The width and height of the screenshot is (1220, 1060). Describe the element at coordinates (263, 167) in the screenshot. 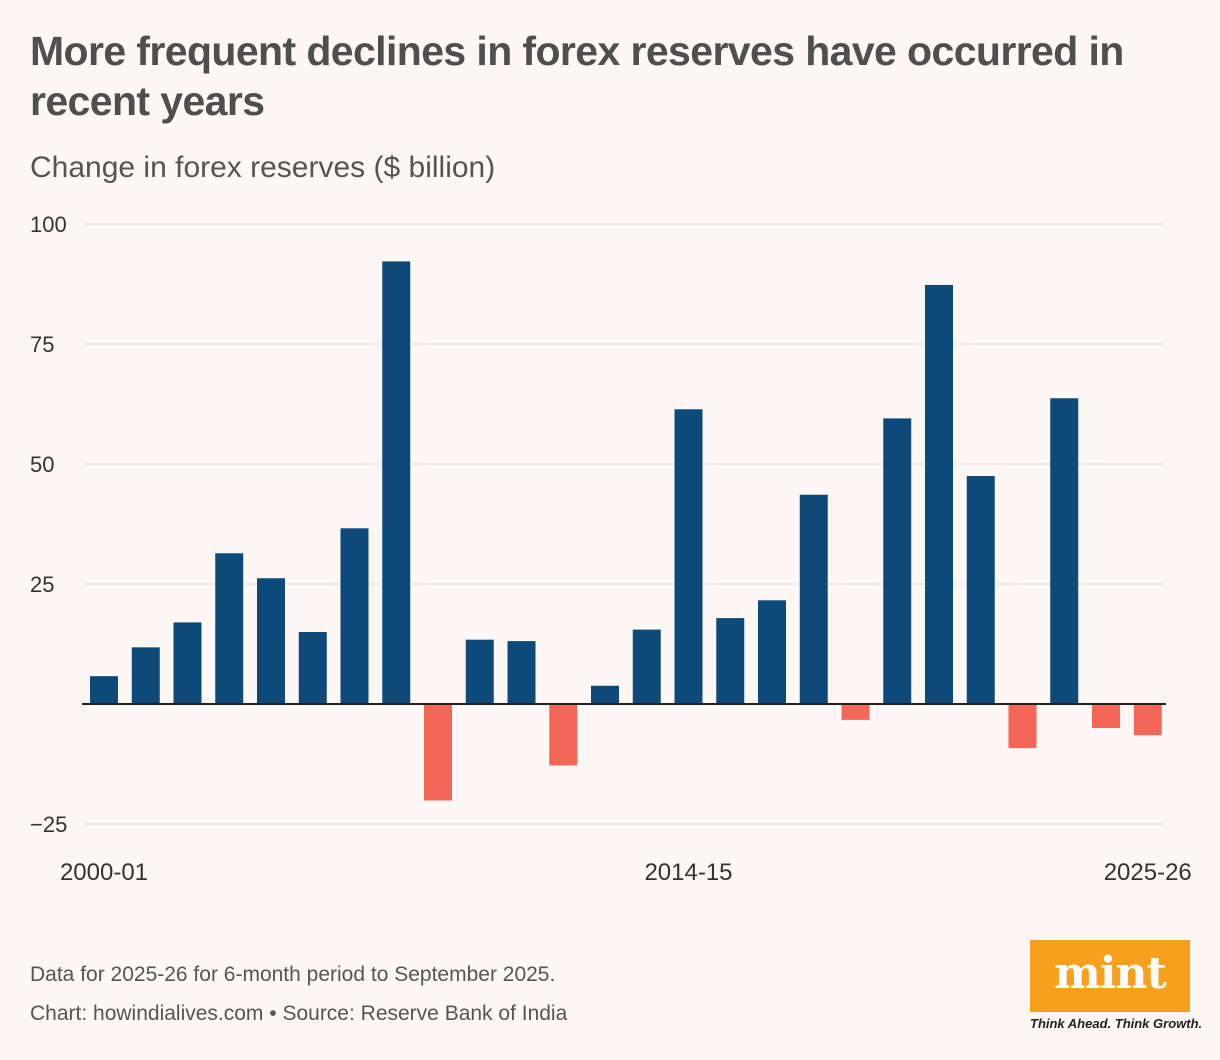

I see `chart-subtitle: Change in forex reserves ($ billion)` at that location.